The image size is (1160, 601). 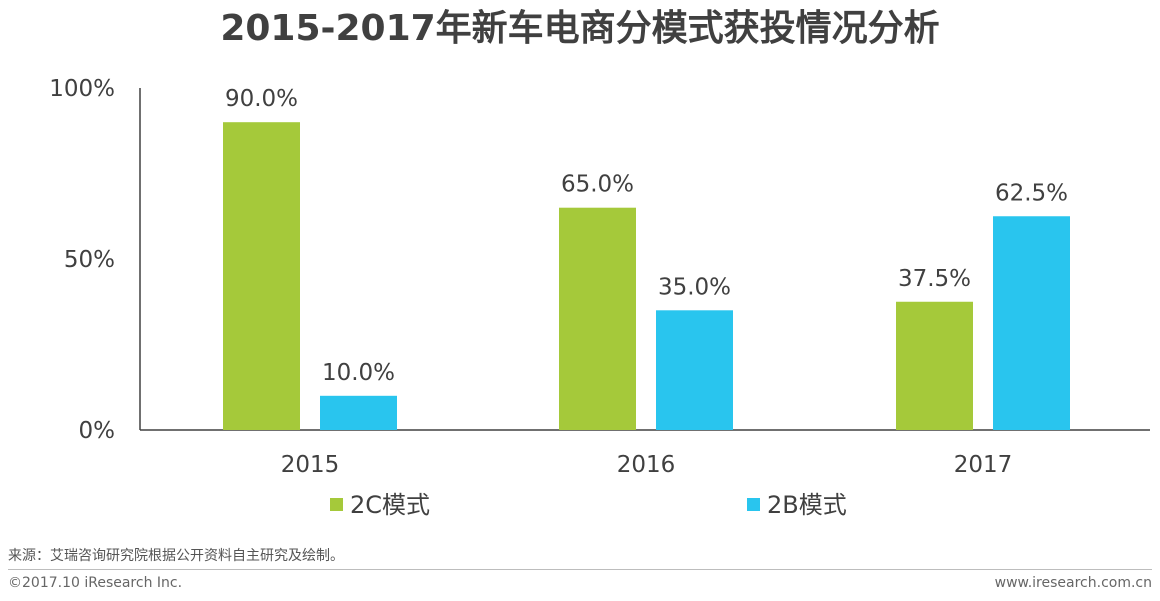 I want to click on copyright-text: ©2017.10 iResearch Inc., so click(x=95, y=583).